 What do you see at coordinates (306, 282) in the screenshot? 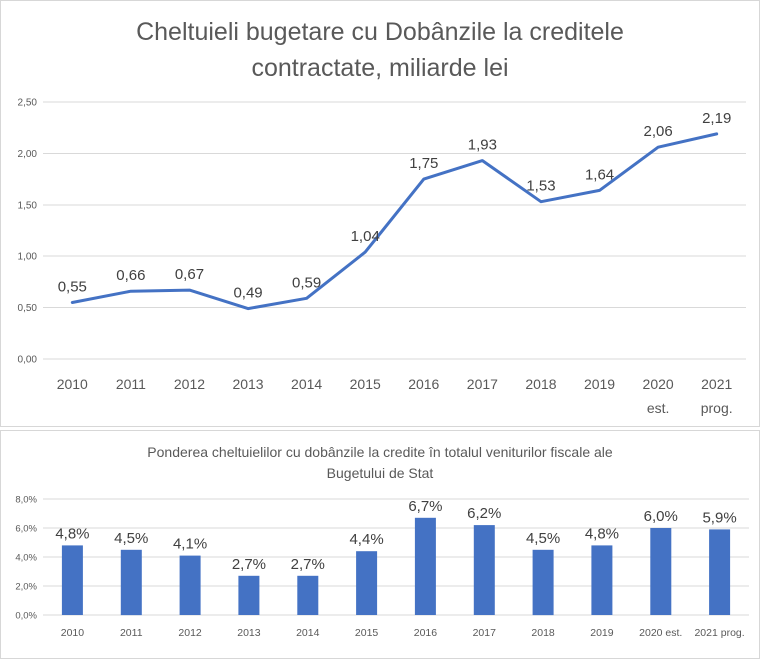
I see `data-label: 0,59` at bounding box center [306, 282].